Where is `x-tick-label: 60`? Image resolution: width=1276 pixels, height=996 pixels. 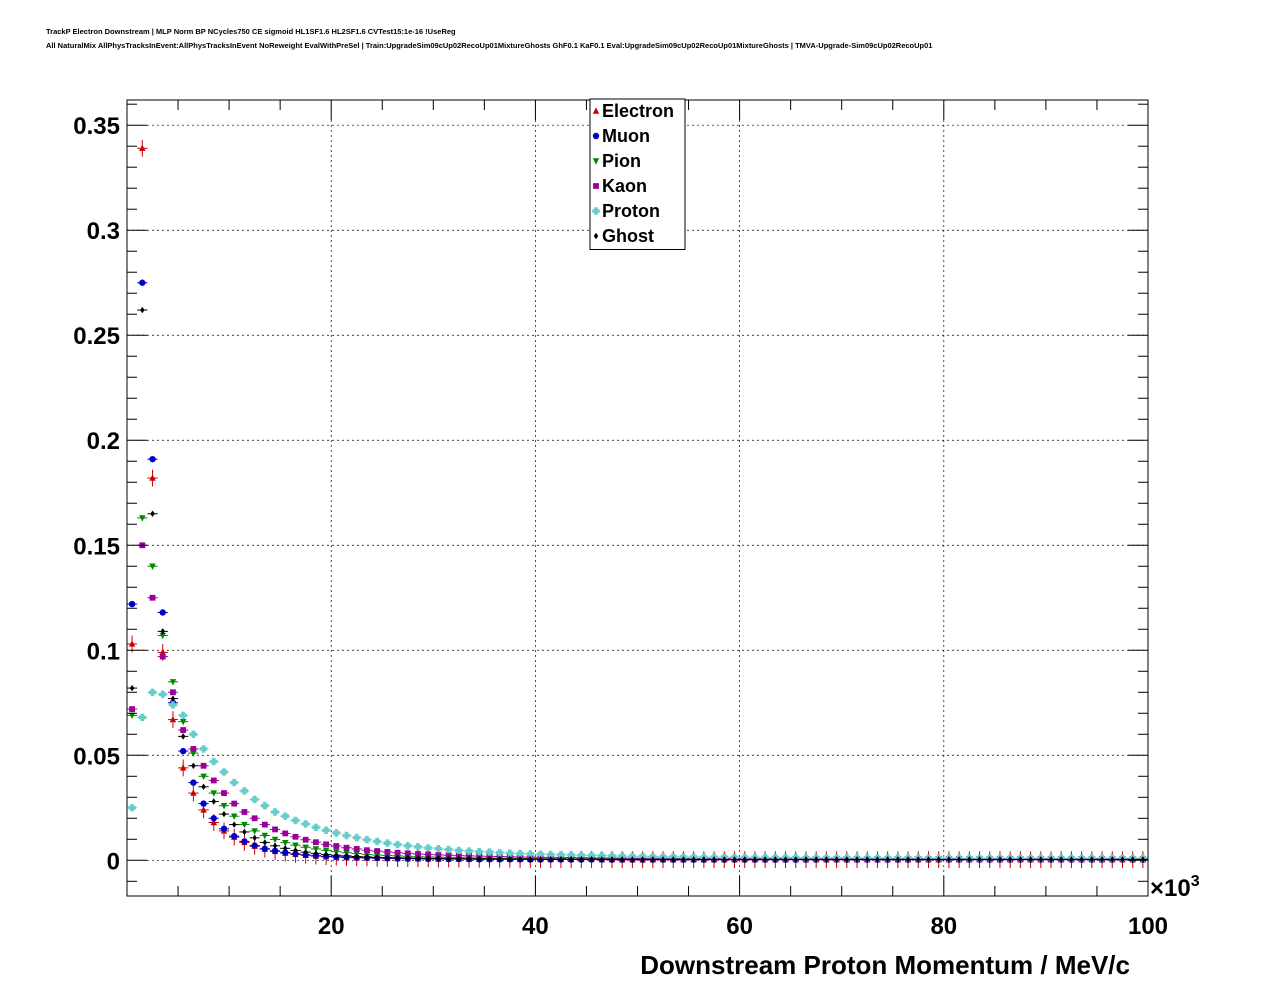
x-tick-label: 60 is located at coordinates (739, 926).